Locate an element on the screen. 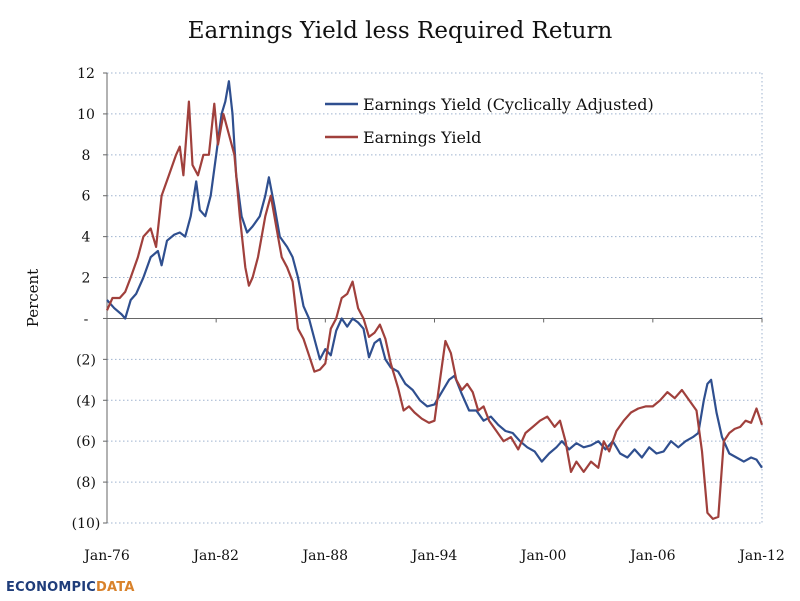 The height and width of the screenshot is (601, 800). y-tick-label: 8 is located at coordinates (86, 156).